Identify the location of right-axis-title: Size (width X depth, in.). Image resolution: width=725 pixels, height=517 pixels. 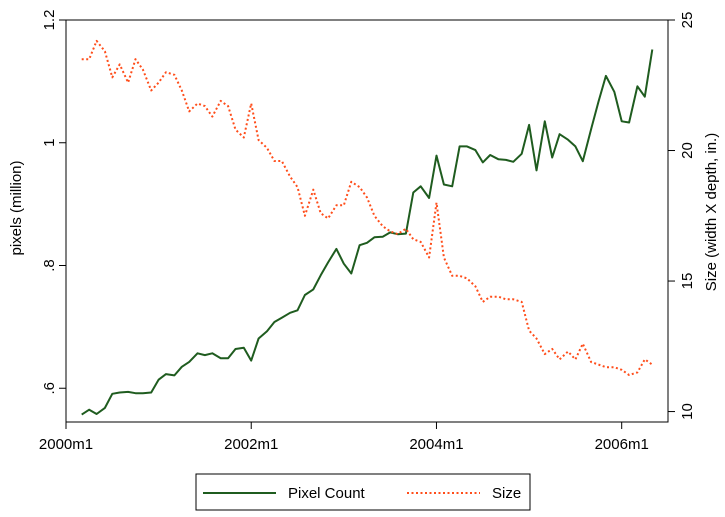
(711, 212).